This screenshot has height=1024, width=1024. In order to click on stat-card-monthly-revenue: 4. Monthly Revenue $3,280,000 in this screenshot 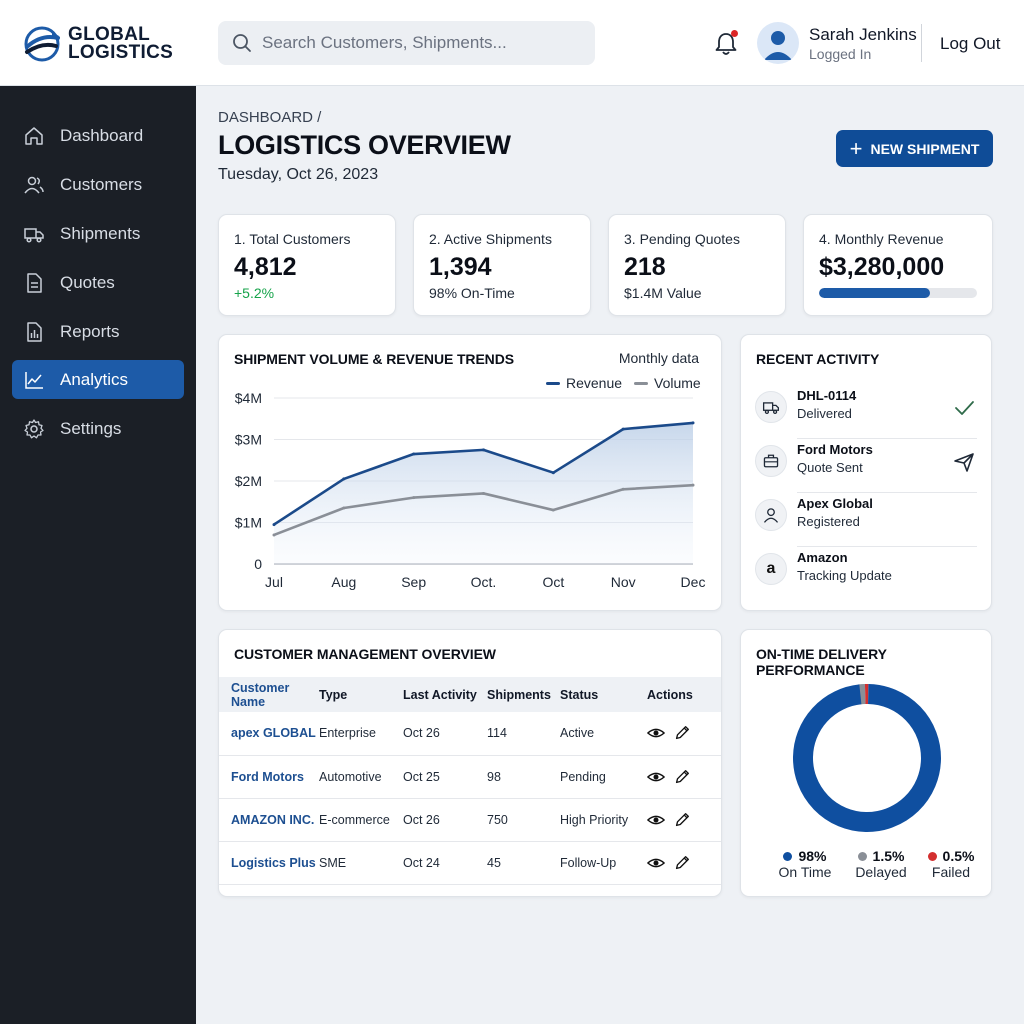, I will do `click(898, 265)`.